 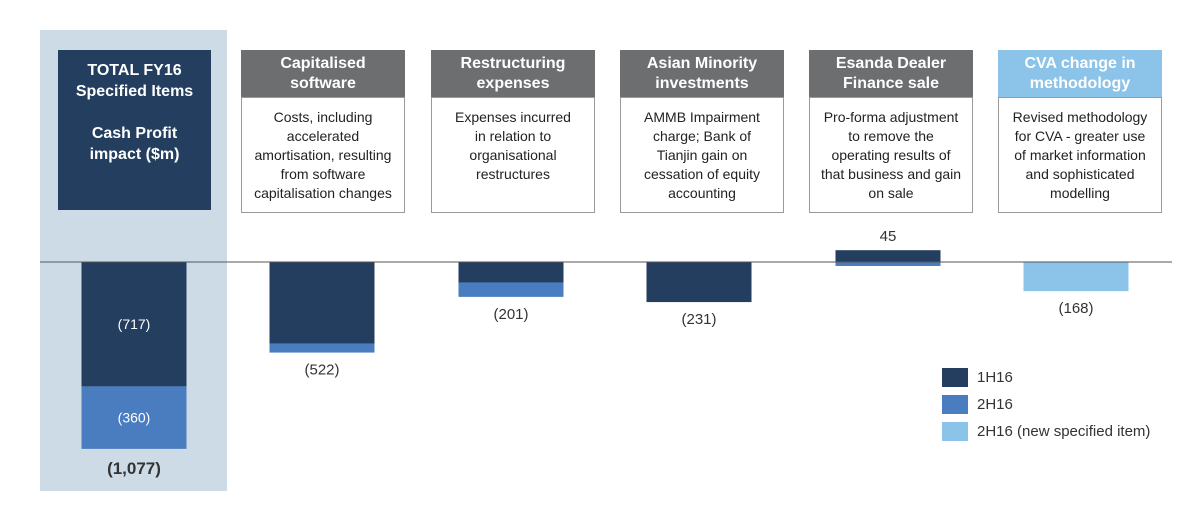 What do you see at coordinates (321, 370) in the screenshot?
I see `bar-total-label: (522)` at bounding box center [321, 370].